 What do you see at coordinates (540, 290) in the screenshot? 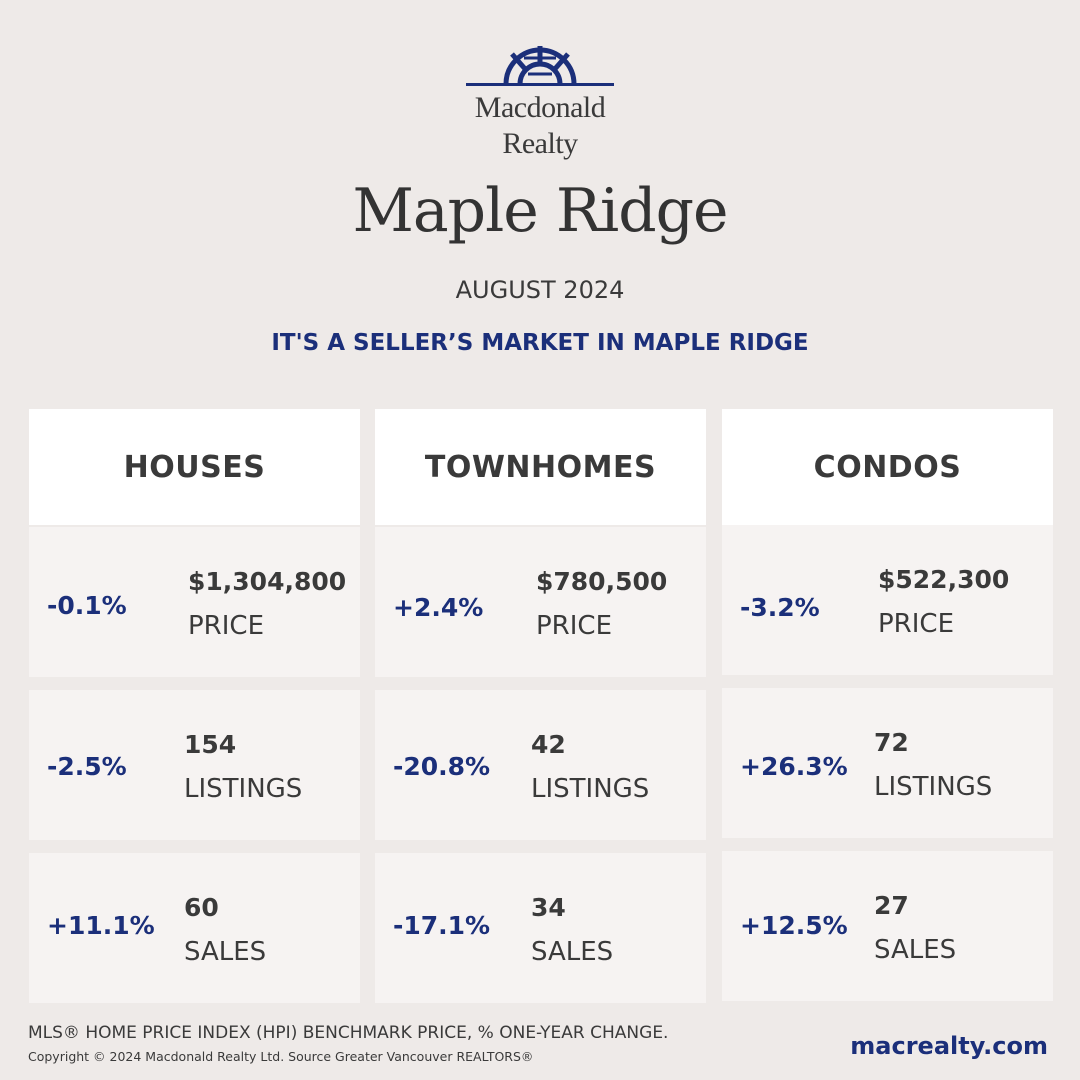
I see `report-date: AUGUST 2024` at bounding box center [540, 290].